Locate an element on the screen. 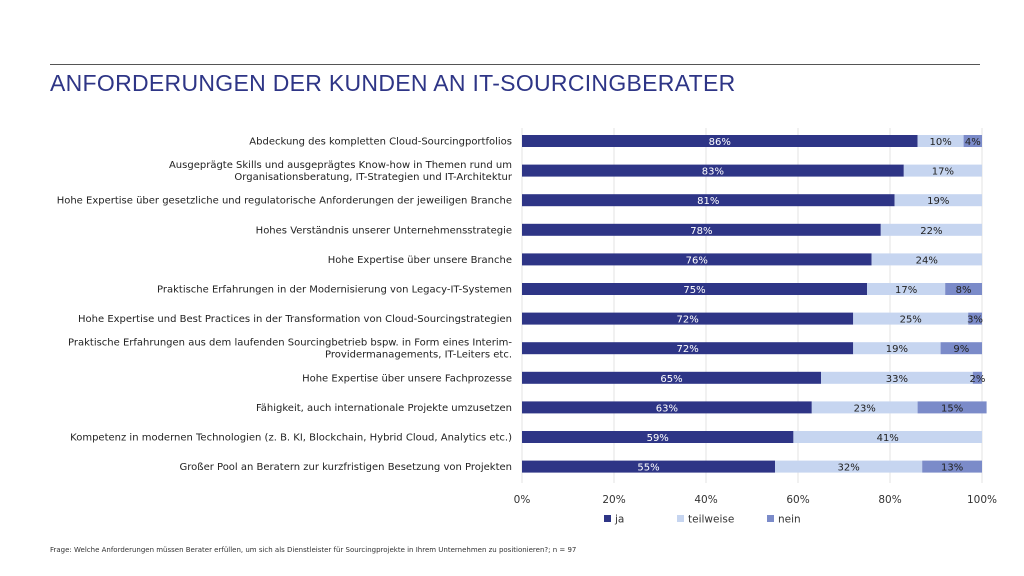 The width and height of the screenshot is (1024, 576). data-label: 24% is located at coordinates (927, 260).